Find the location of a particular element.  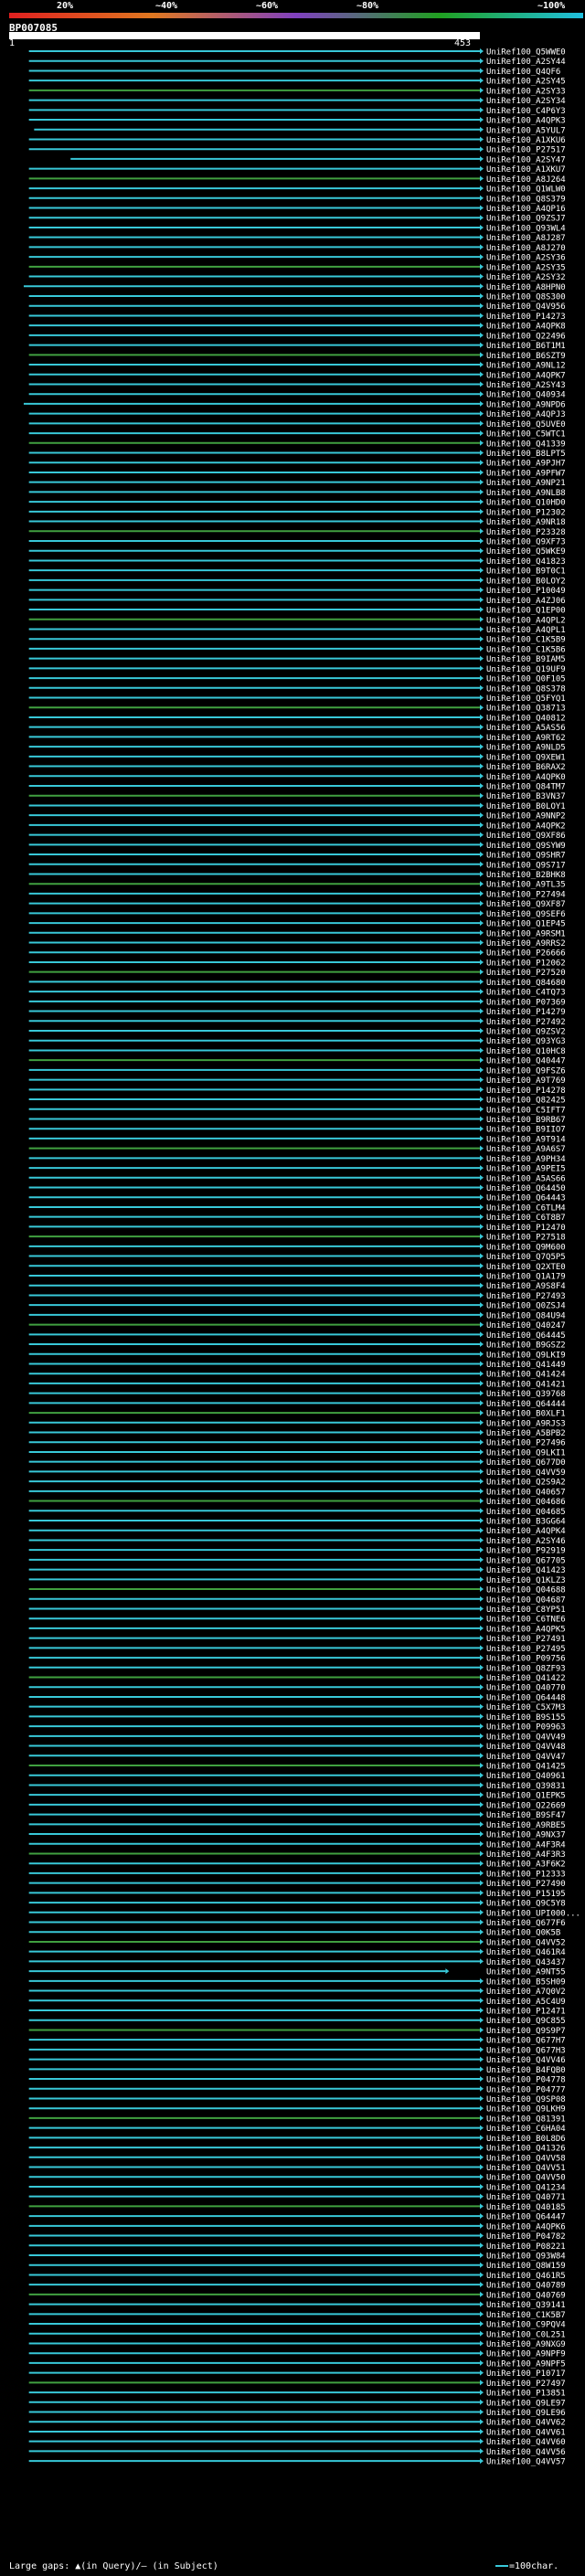

hit-label: UniRef100_Q9XF87 is located at coordinates (526, 904).